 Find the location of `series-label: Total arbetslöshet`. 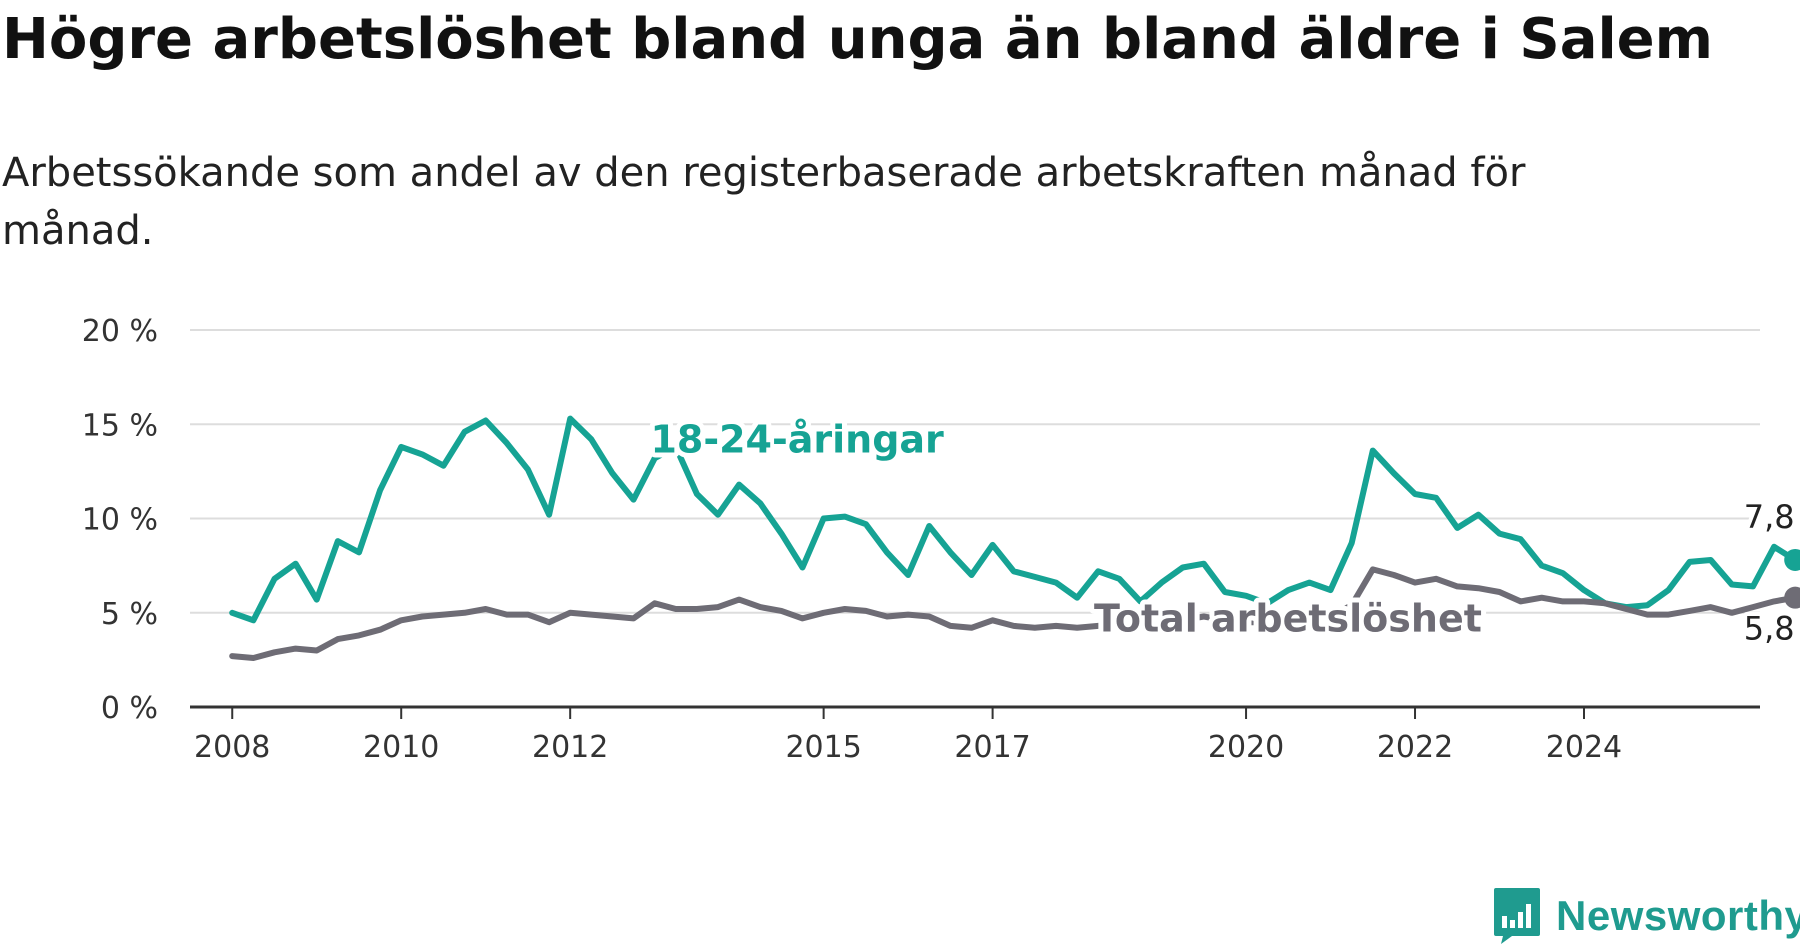

series-label: Total arbetslöshet is located at coordinates (1288, 619).